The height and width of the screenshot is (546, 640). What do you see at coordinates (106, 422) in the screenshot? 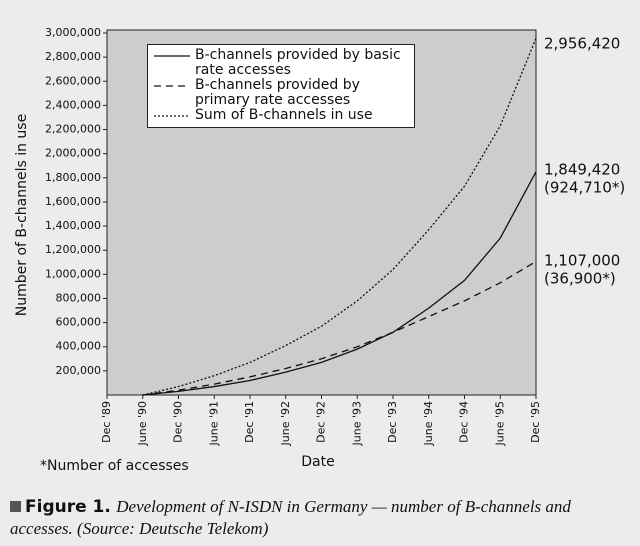
I see `x-tick-label: Dec '89` at bounding box center [106, 422].